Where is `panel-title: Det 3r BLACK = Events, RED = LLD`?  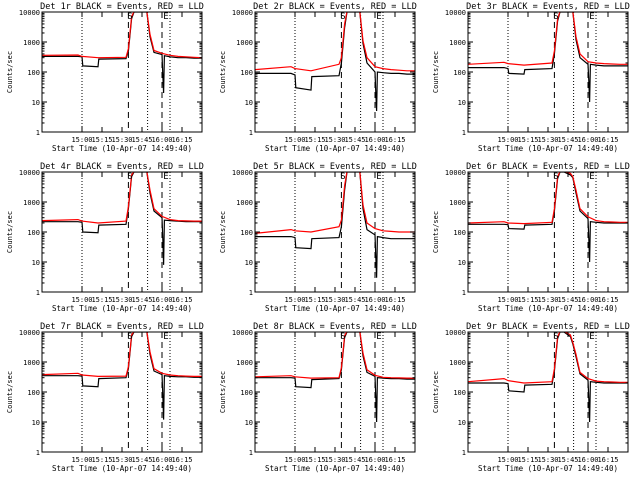 panel-title: Det 3r BLACK = Events, RED = LLD is located at coordinates (548, 7).